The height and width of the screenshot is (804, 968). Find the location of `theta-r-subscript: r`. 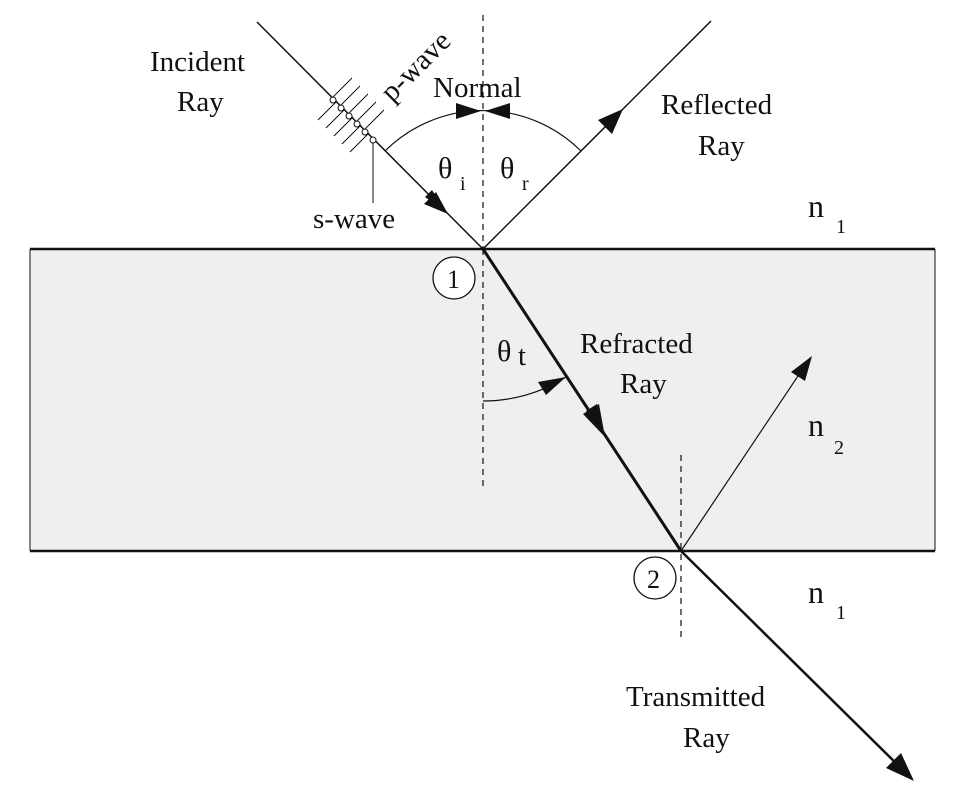

theta-r-subscript: r is located at coordinates (525, 184).